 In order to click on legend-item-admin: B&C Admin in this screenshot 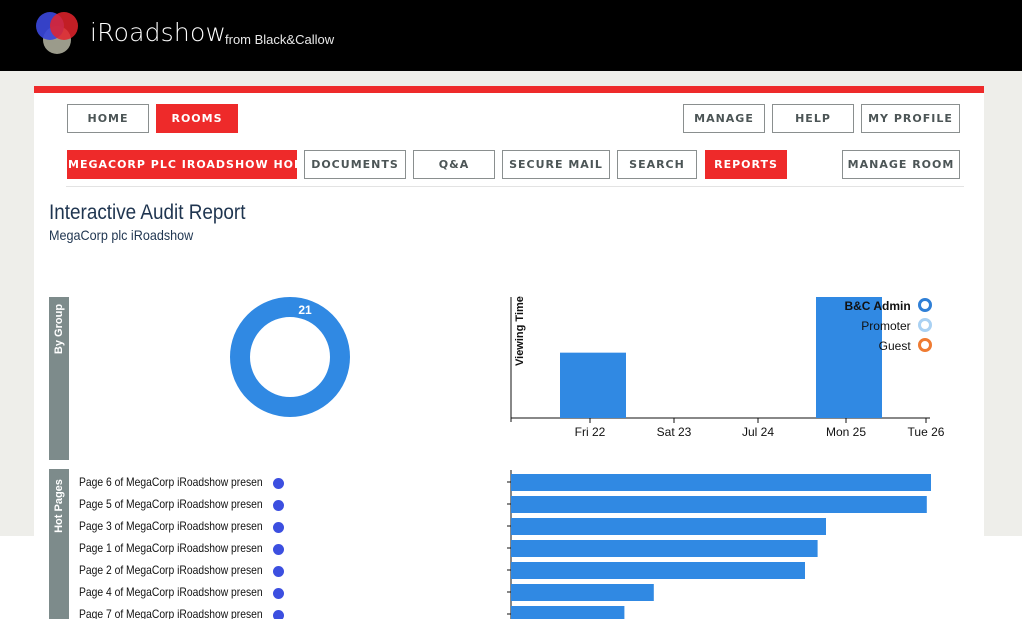, I will do `click(888, 306)`.